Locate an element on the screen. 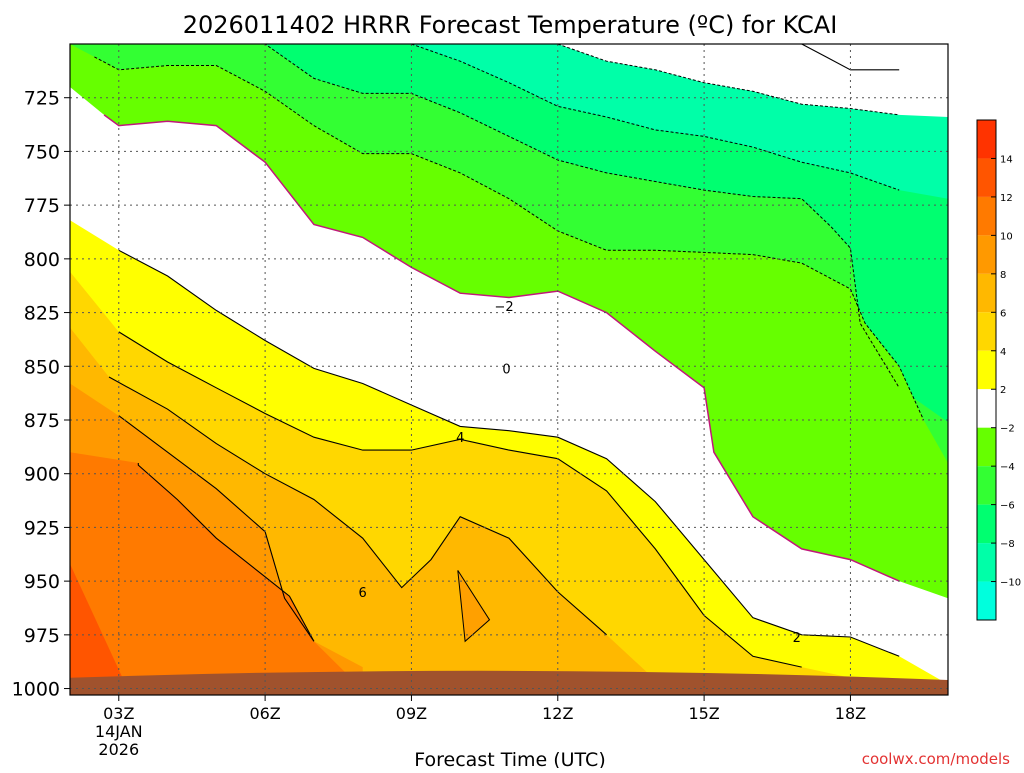 The width and height of the screenshot is (1024, 773). x-tick-label: 18Z is located at coordinates (850, 713).